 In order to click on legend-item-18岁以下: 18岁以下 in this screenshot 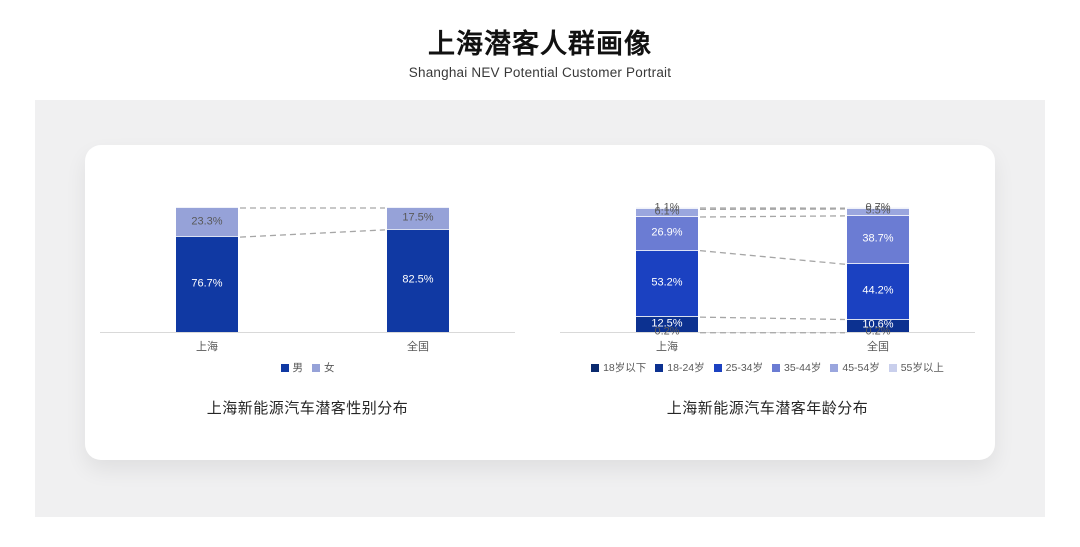, I will do `click(618, 367)`.